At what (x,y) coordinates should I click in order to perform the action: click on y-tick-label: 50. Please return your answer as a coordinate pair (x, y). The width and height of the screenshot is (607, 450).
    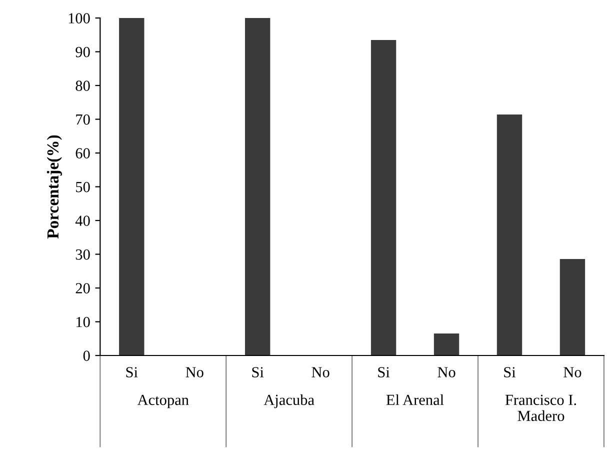
    Looking at the image, I should click on (83, 187).